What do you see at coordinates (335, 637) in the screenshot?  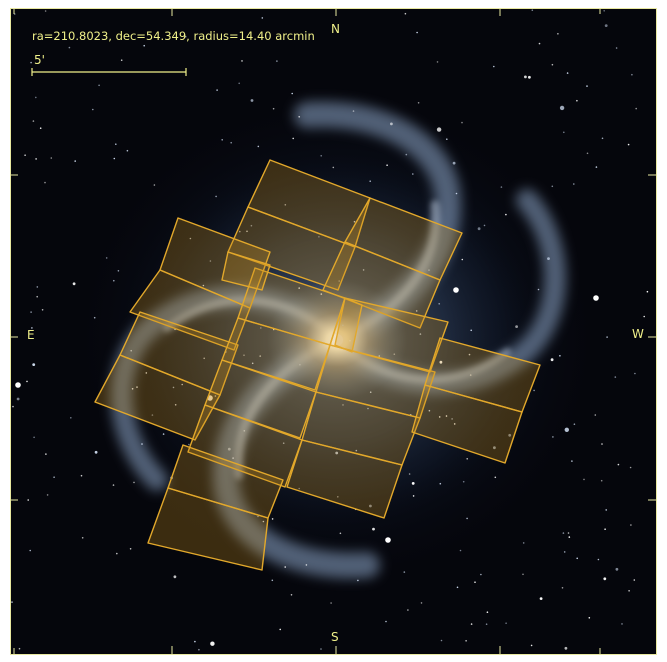 I see `compass-south-label: S` at bounding box center [335, 637].